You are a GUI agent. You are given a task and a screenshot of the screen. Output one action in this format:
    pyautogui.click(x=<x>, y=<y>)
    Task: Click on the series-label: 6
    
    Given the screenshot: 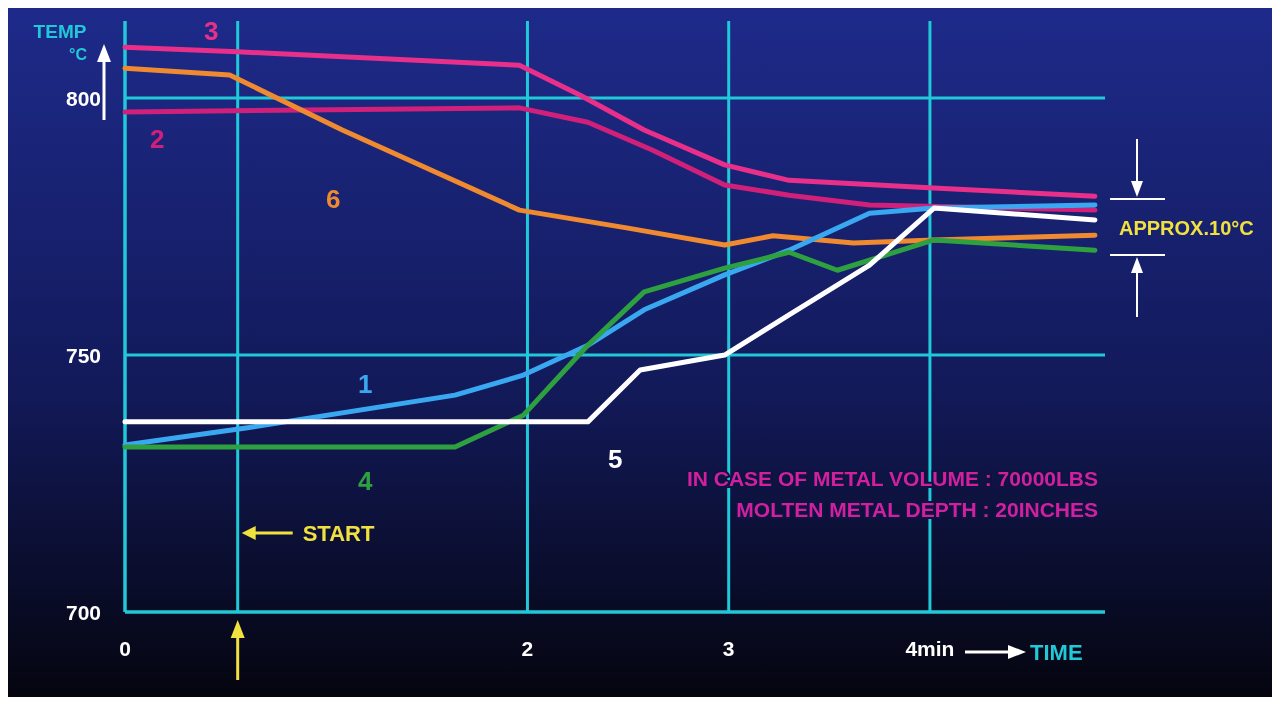 What is the action you would take?
    pyautogui.click(x=333, y=199)
    